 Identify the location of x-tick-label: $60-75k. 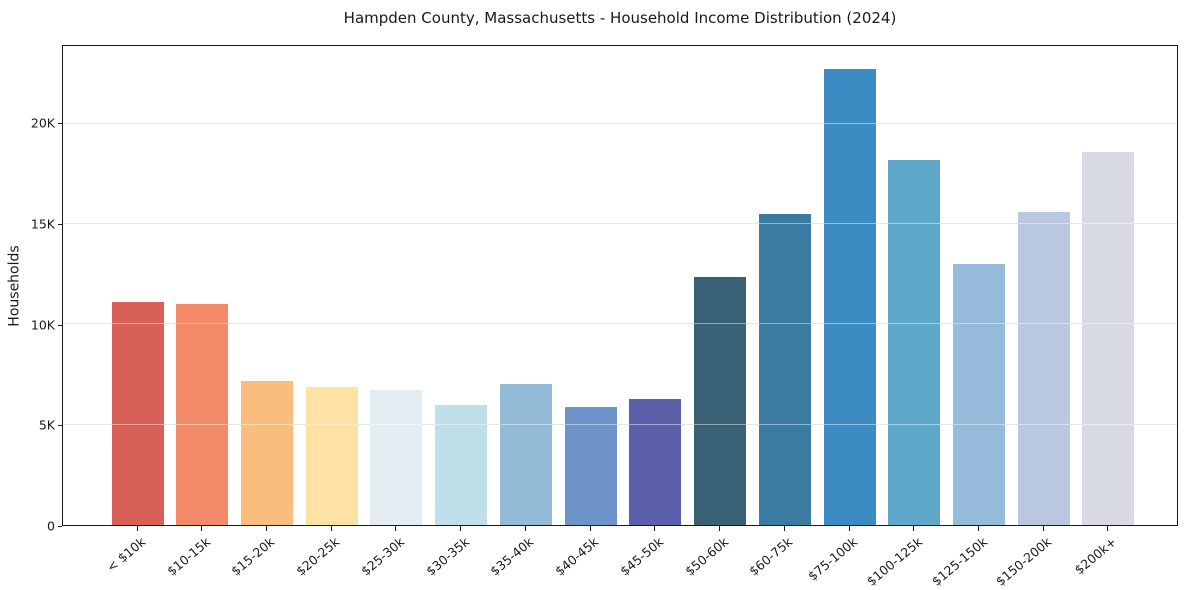
(771, 556).